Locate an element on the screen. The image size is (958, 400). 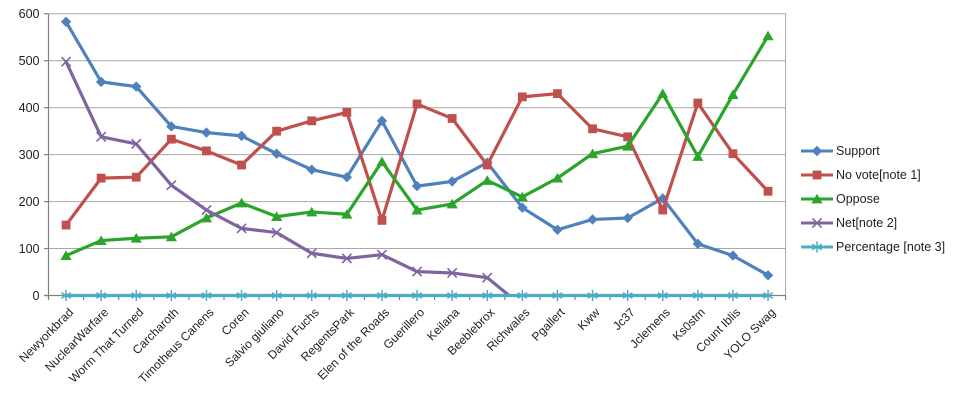
y-axis-tick-label: 300 is located at coordinates (29, 155).